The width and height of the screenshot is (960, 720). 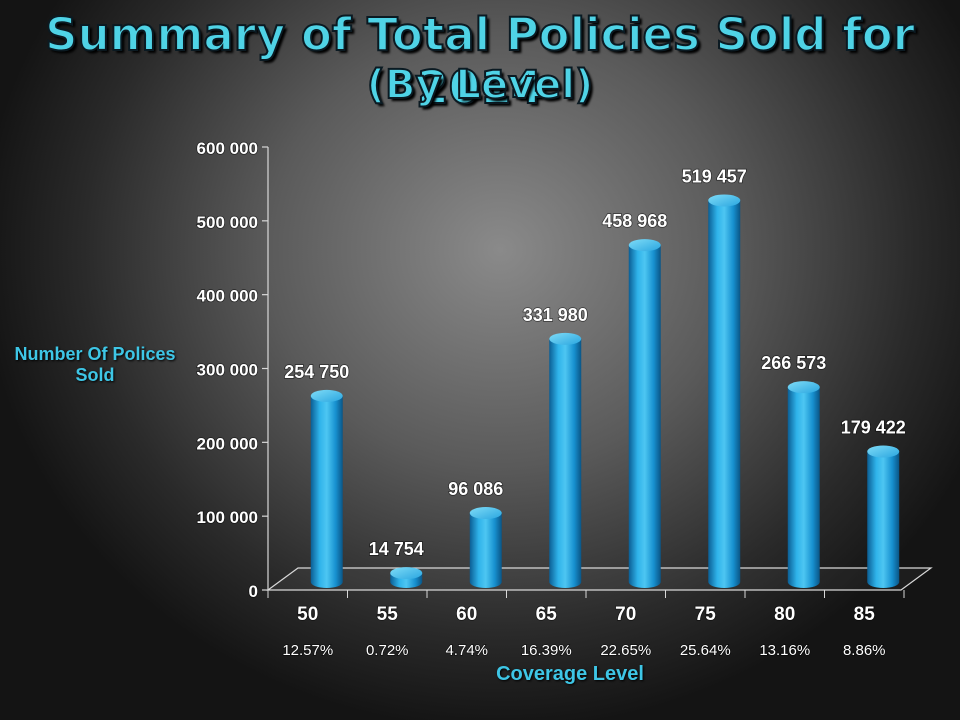 What do you see at coordinates (227, 296) in the screenshot?
I see `y-tick-label: 400 000` at bounding box center [227, 296].